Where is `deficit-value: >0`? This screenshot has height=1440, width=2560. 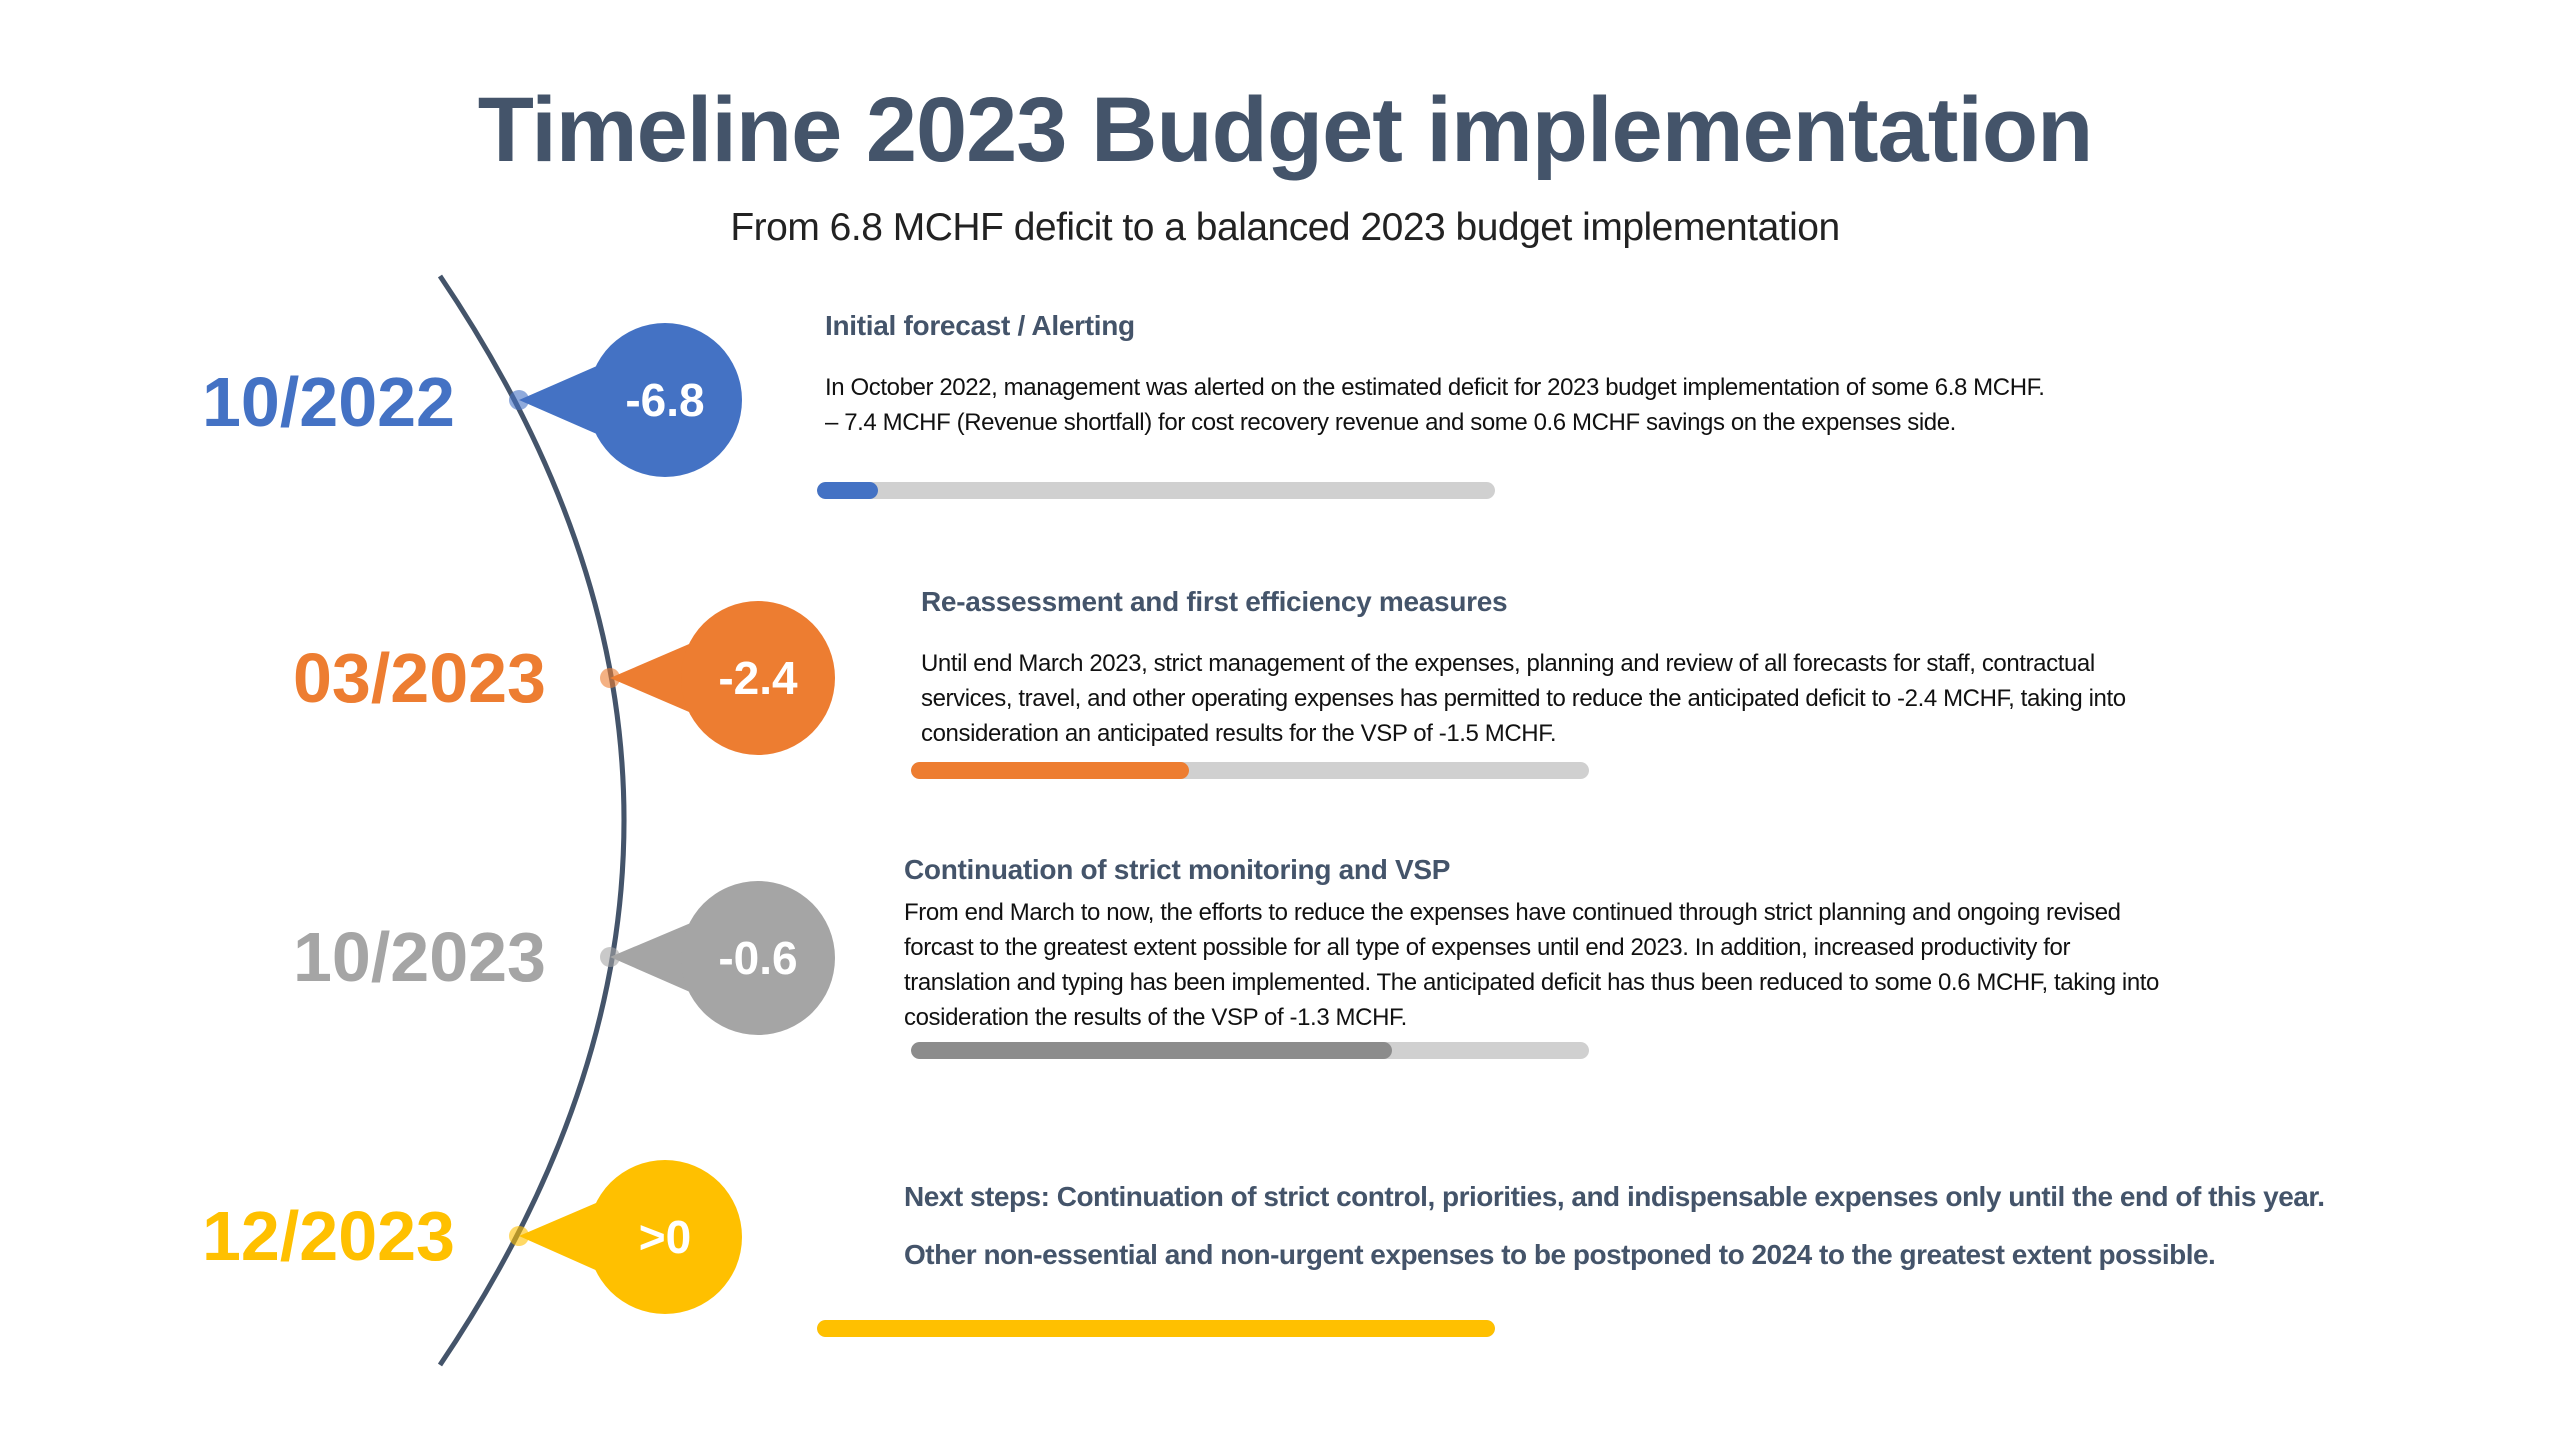 deficit-value: >0 is located at coordinates (665, 1237).